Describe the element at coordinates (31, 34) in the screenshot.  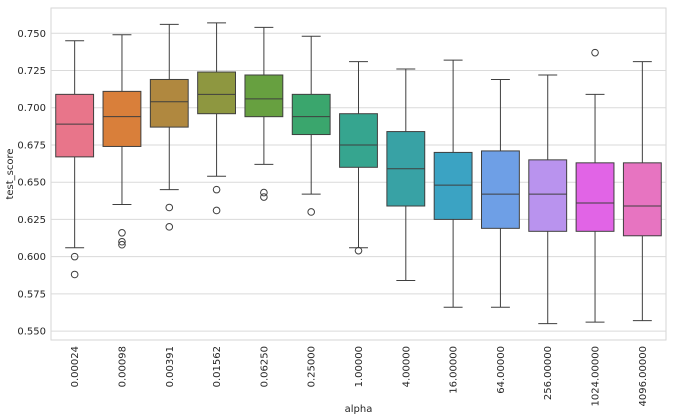
I see `y-tick-label: 0.750` at that location.